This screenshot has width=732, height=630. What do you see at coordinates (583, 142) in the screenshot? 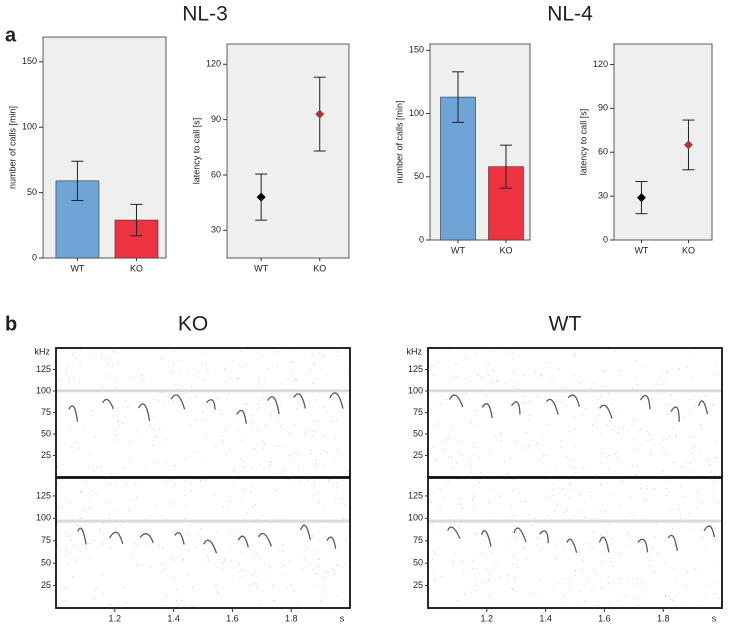
I see `y-axis-label: latency to call [s]` at bounding box center [583, 142].